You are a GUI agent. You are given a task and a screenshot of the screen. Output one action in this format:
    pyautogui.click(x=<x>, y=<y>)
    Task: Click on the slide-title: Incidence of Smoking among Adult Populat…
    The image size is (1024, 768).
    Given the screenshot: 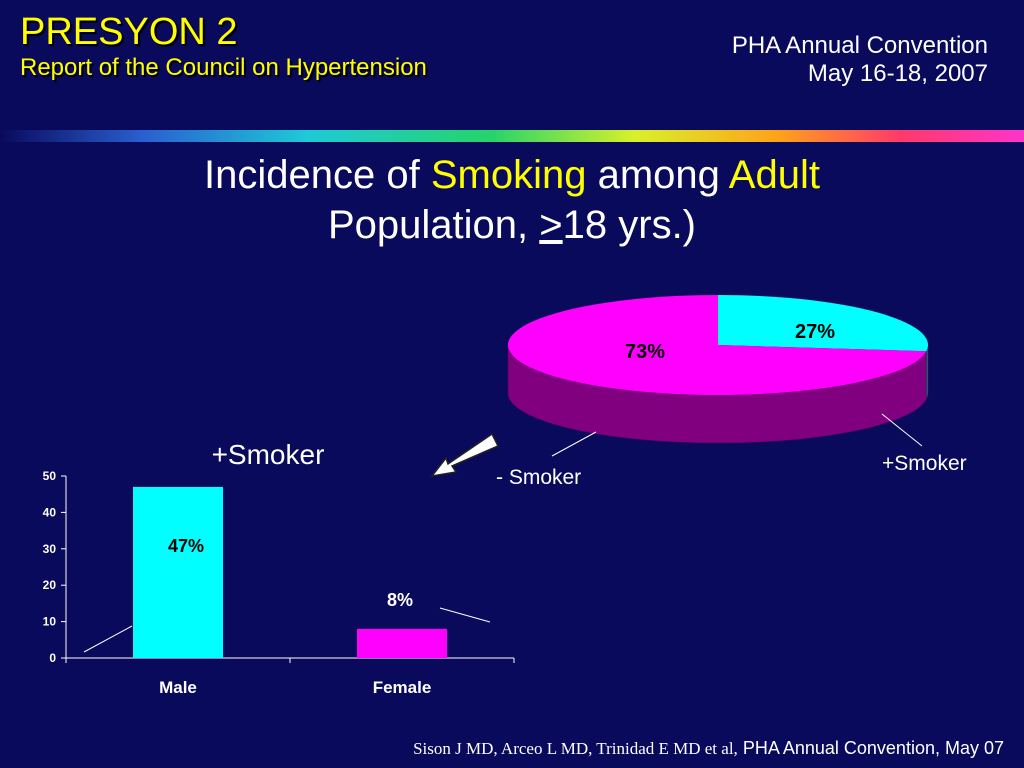 What is the action you would take?
    pyautogui.click(x=512, y=200)
    